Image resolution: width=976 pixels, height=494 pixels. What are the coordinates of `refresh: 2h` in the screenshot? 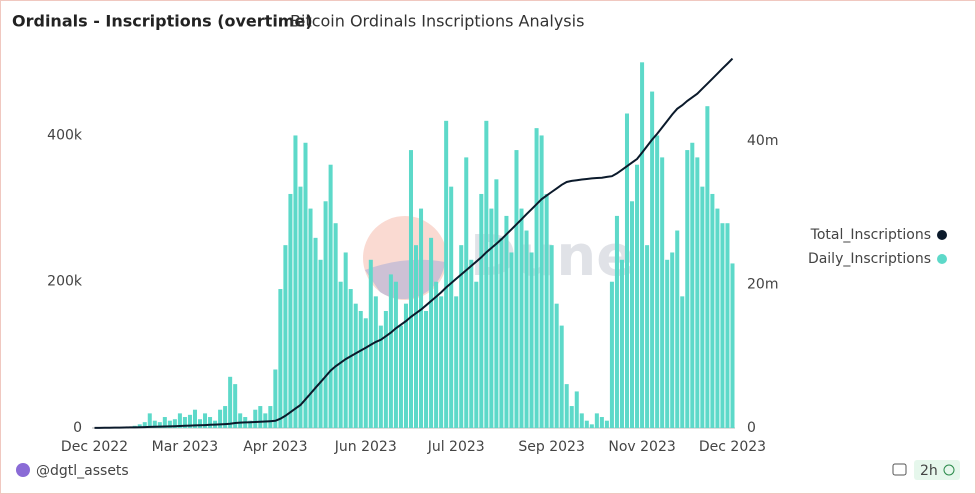 It's located at (929, 471).